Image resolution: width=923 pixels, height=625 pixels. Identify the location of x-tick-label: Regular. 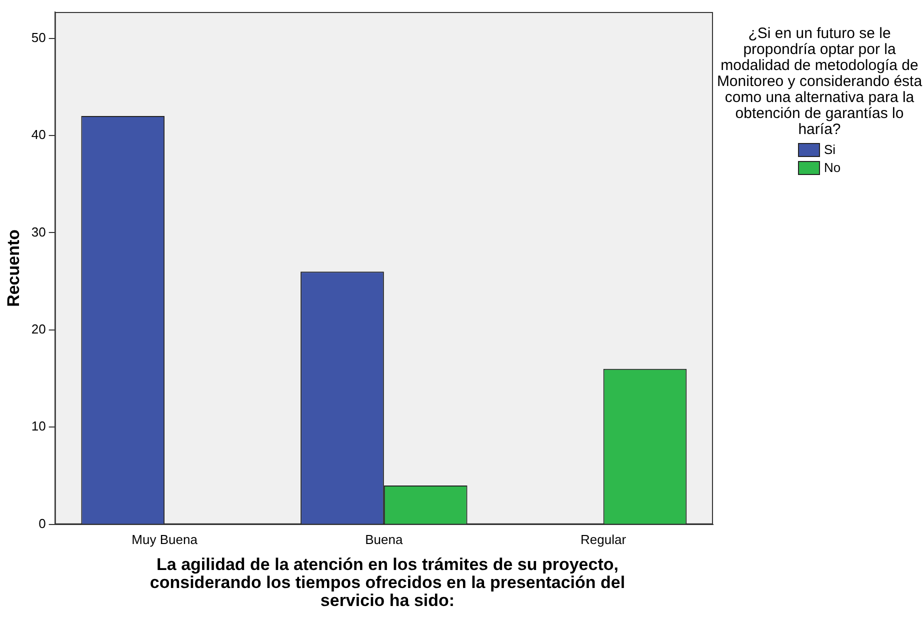
(603, 539).